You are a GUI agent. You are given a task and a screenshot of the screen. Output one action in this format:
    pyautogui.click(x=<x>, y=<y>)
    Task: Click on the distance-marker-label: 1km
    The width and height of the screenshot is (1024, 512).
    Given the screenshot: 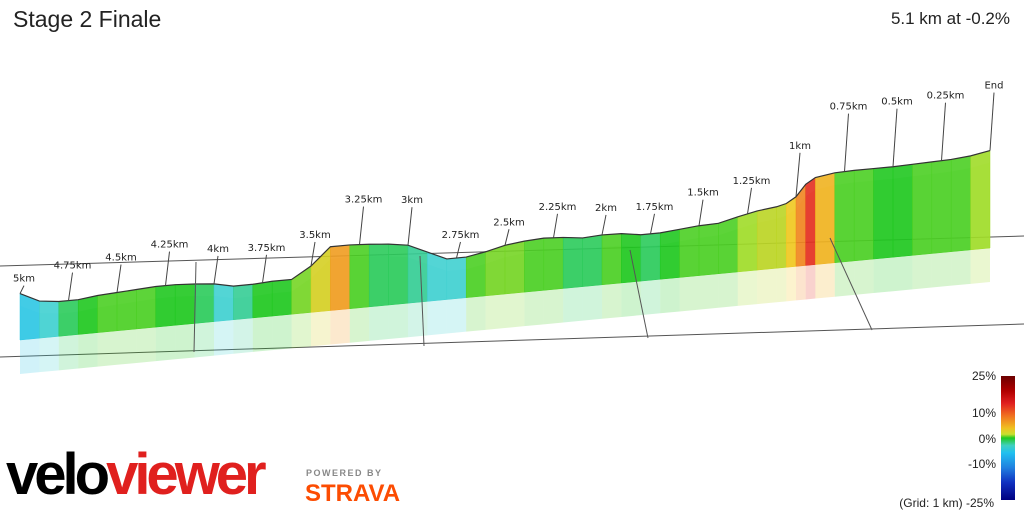 What is the action you would take?
    pyautogui.click(x=800, y=146)
    